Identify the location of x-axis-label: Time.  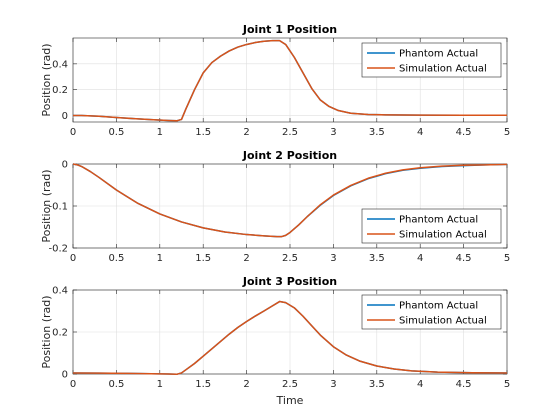
(290, 400).